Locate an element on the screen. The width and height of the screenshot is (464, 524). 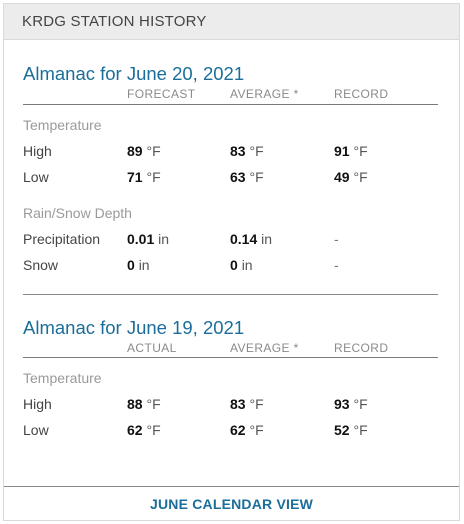
snow-forecast-value: 0 in is located at coordinates (138, 265).